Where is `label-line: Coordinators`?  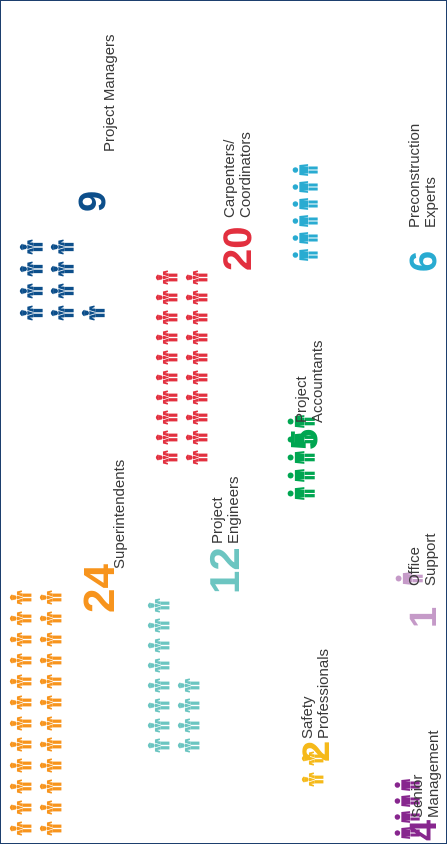
label-line: Coordinators is located at coordinates (245, 175).